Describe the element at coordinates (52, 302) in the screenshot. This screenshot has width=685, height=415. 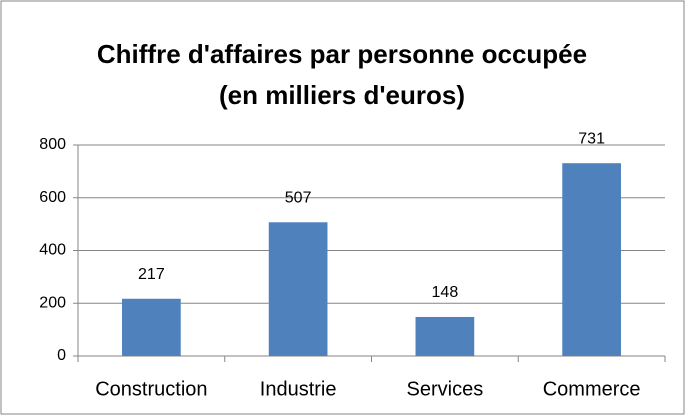
I see `y-tick-label: 200` at that location.